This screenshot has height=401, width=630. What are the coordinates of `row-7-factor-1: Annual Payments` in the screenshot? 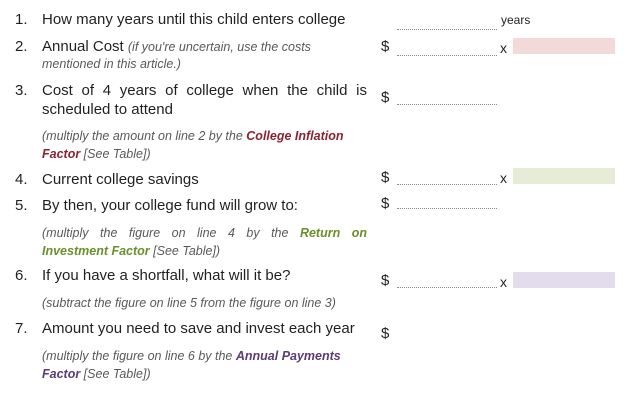 It's located at (288, 356).